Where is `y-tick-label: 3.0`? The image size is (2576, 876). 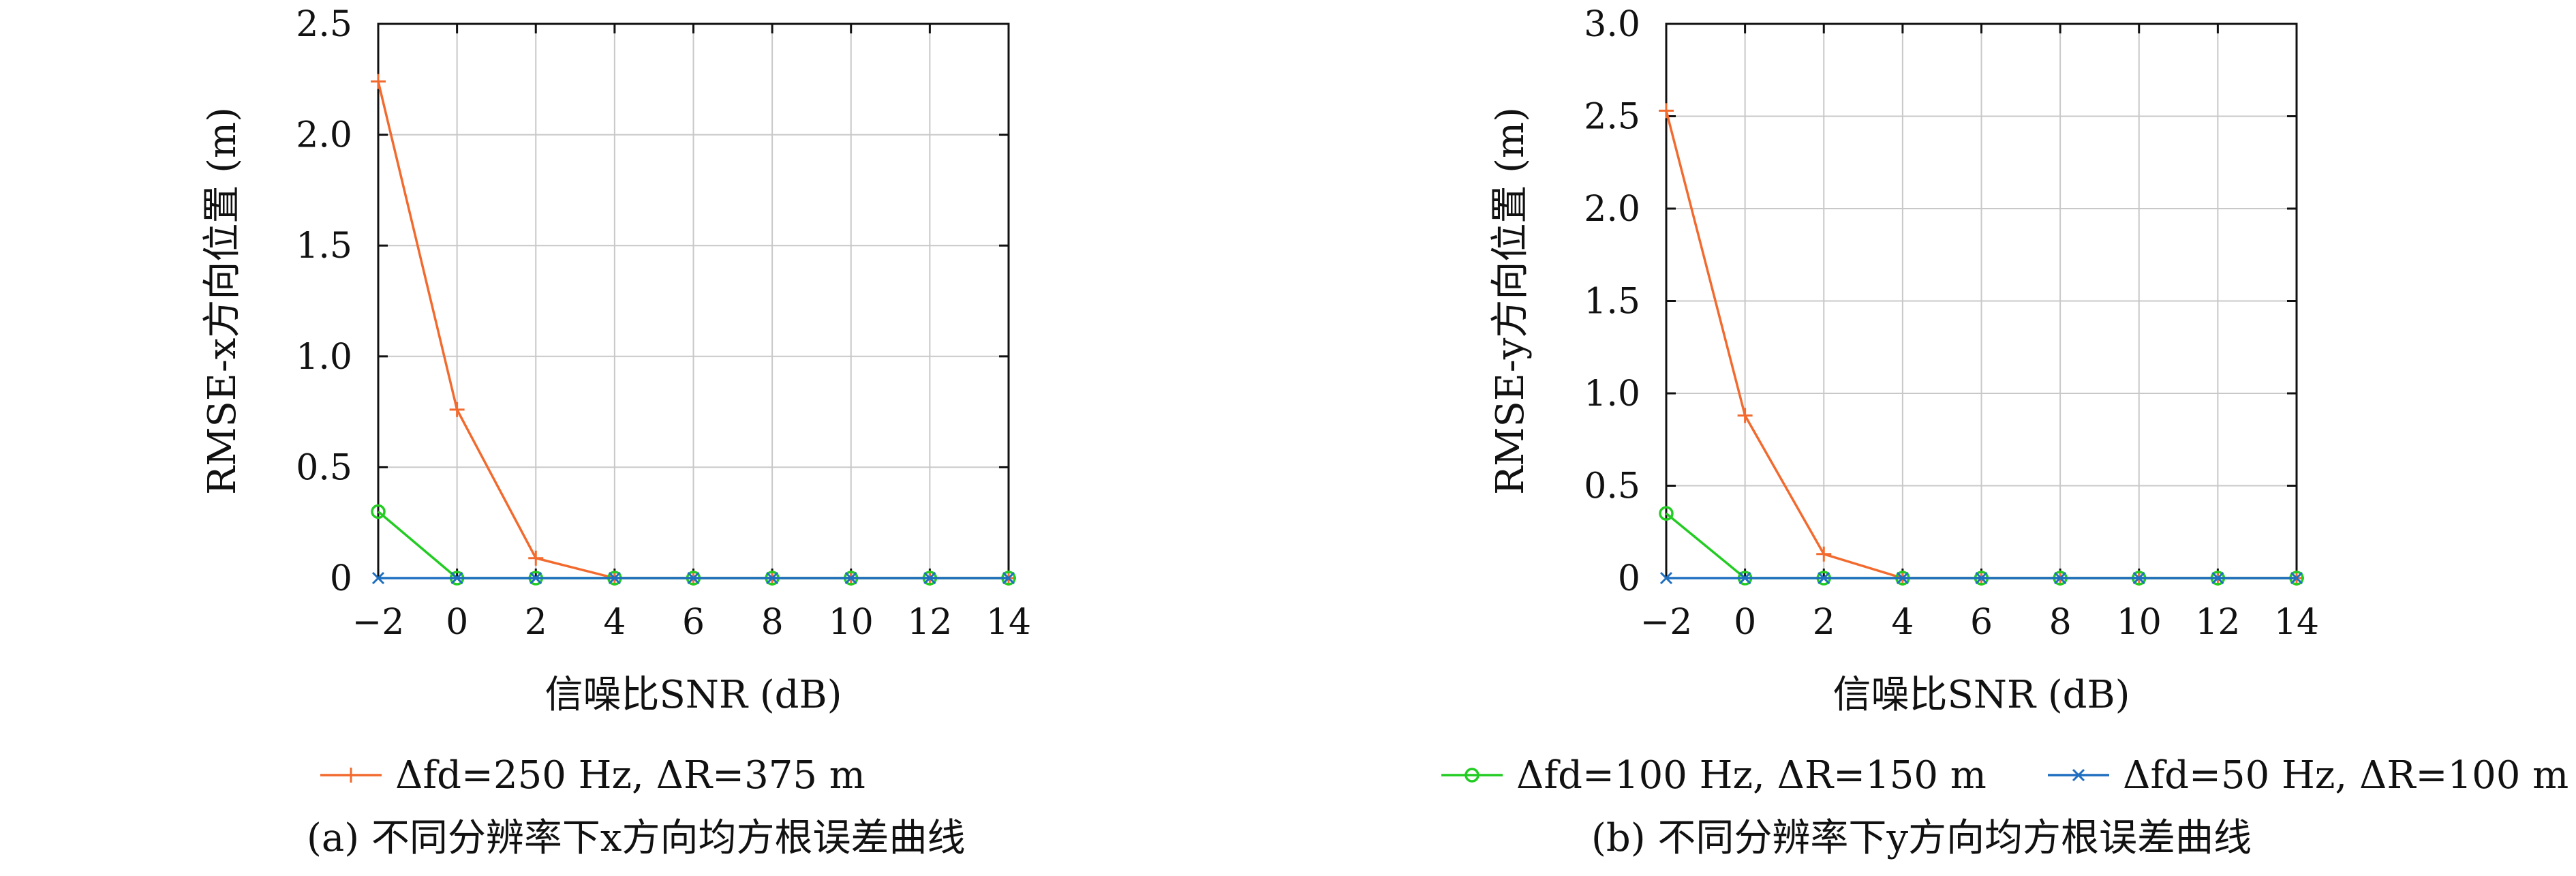
y-tick-label: 3.0 is located at coordinates (1612, 24).